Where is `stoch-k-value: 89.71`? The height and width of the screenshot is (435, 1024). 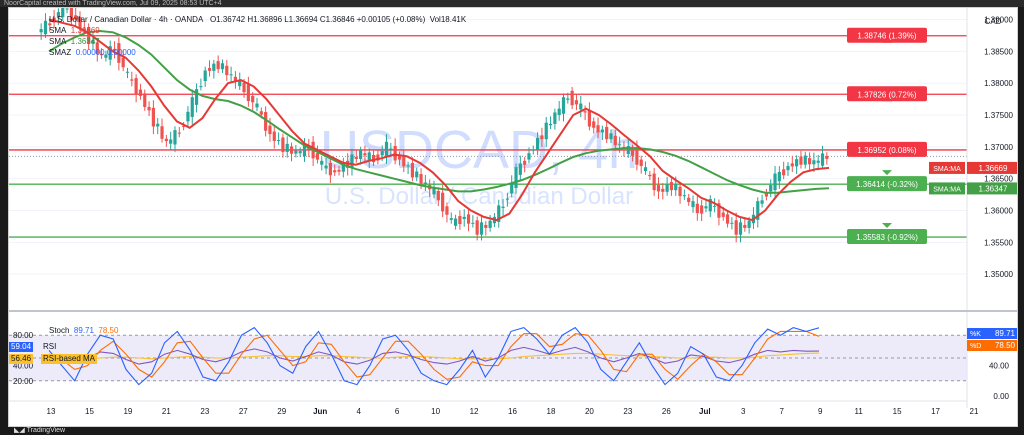
stoch-k-value: 89.71 is located at coordinates (83, 330).